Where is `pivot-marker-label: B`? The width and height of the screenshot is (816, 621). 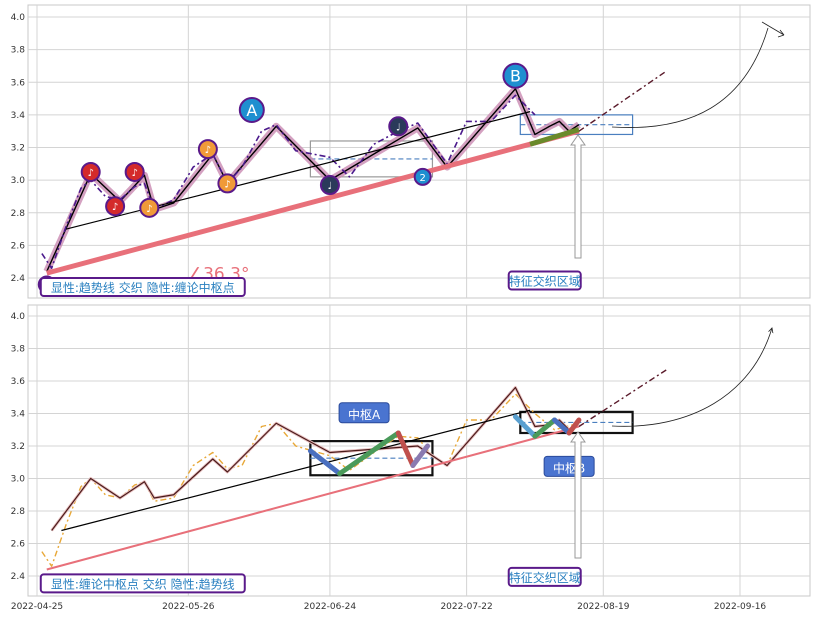
pivot-marker-label: B is located at coordinates (515, 76).